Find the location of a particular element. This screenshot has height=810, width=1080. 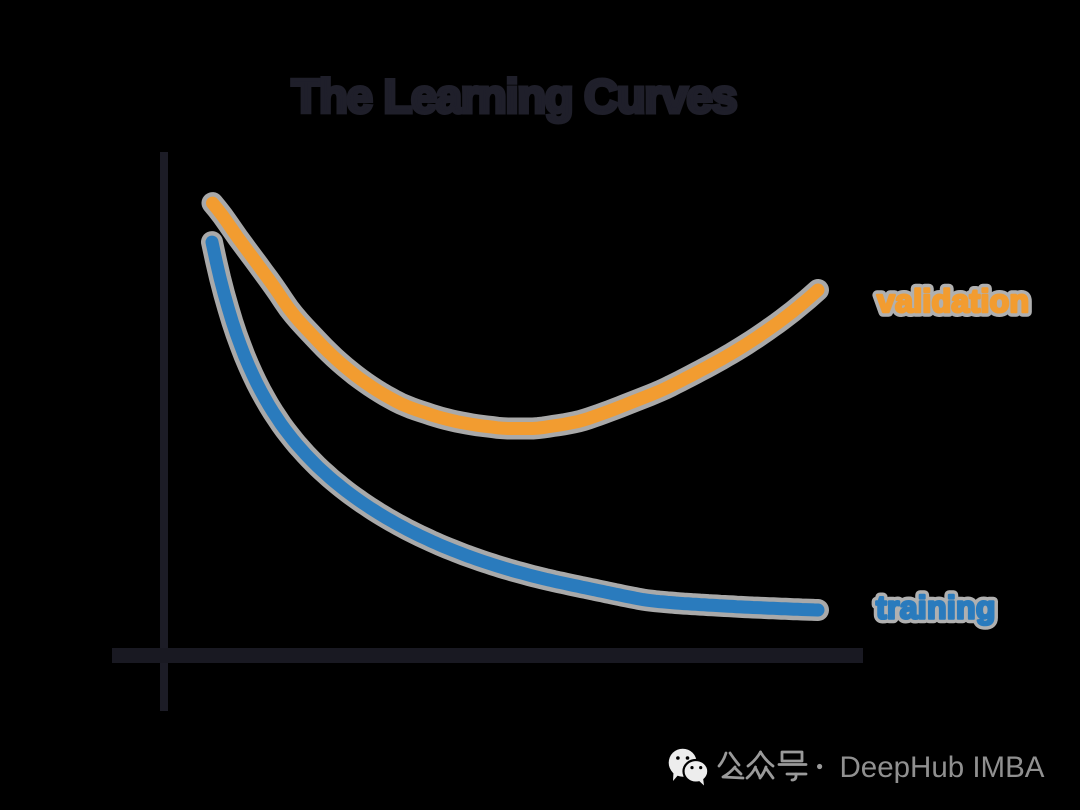

svg-text: DeepHub IMBA is located at coordinates (942, 767).